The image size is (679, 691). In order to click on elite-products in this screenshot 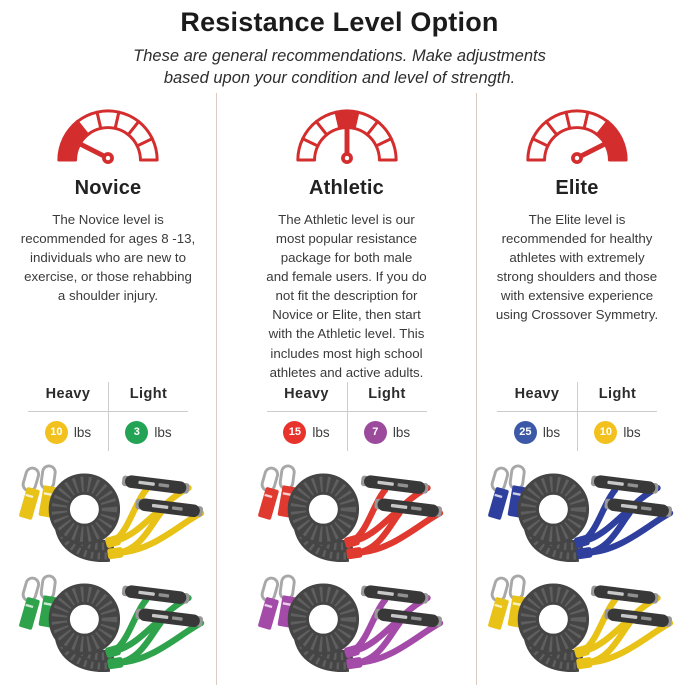, I will do `click(577, 570)`.